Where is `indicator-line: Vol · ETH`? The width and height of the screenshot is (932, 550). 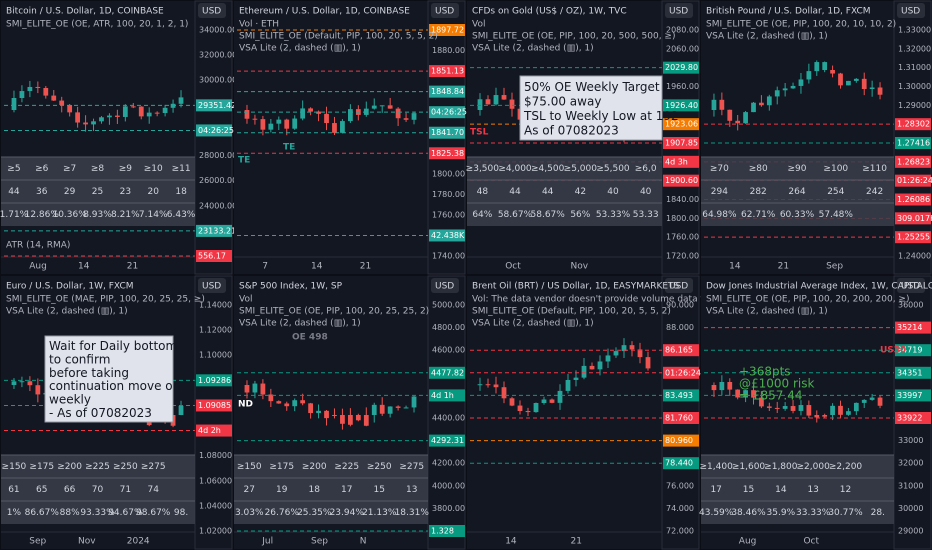 indicator-line: Vol · ETH is located at coordinates (259, 25).